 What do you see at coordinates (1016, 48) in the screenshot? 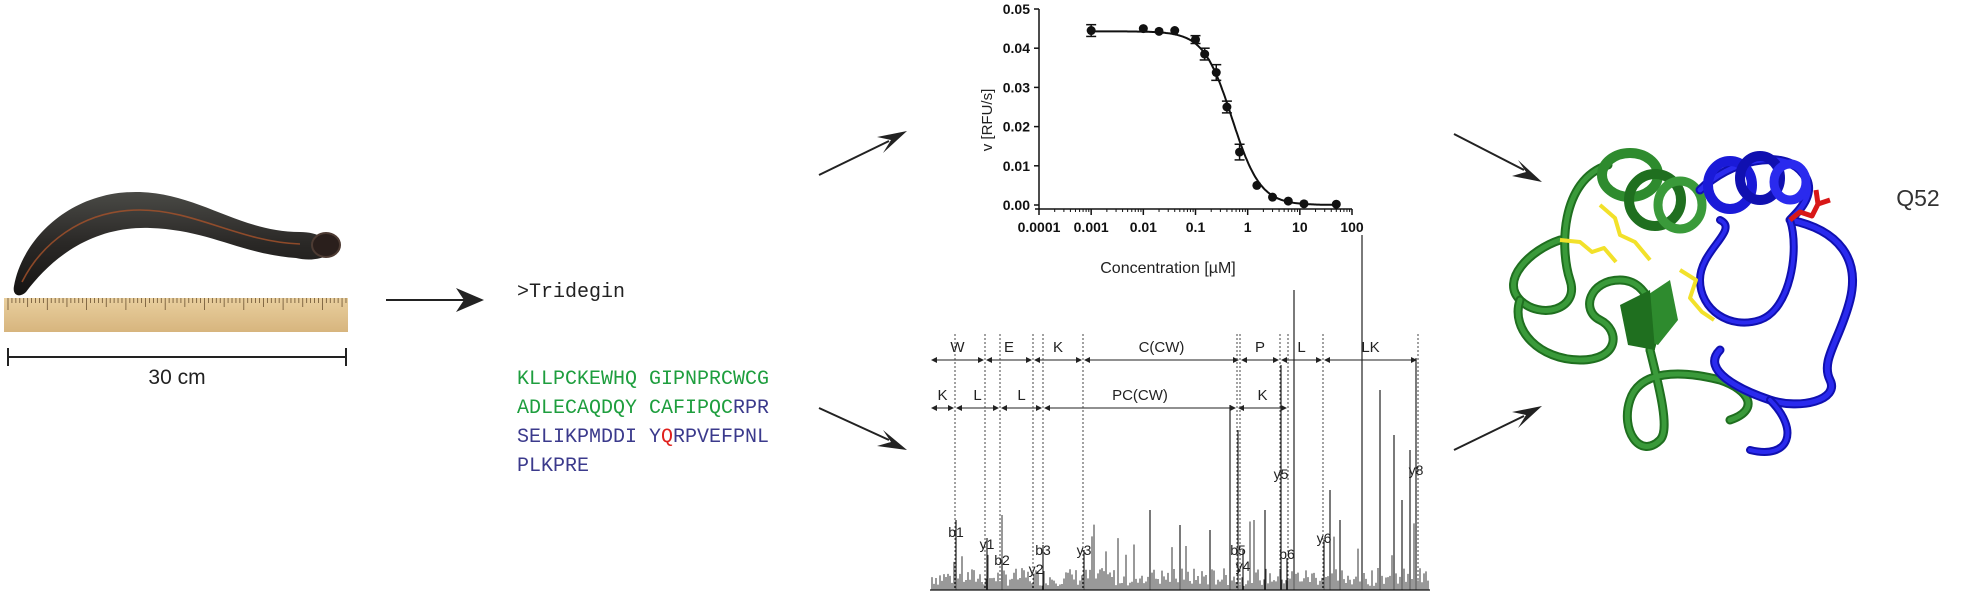
I see `y-tick-label: 0.04` at bounding box center [1016, 48].